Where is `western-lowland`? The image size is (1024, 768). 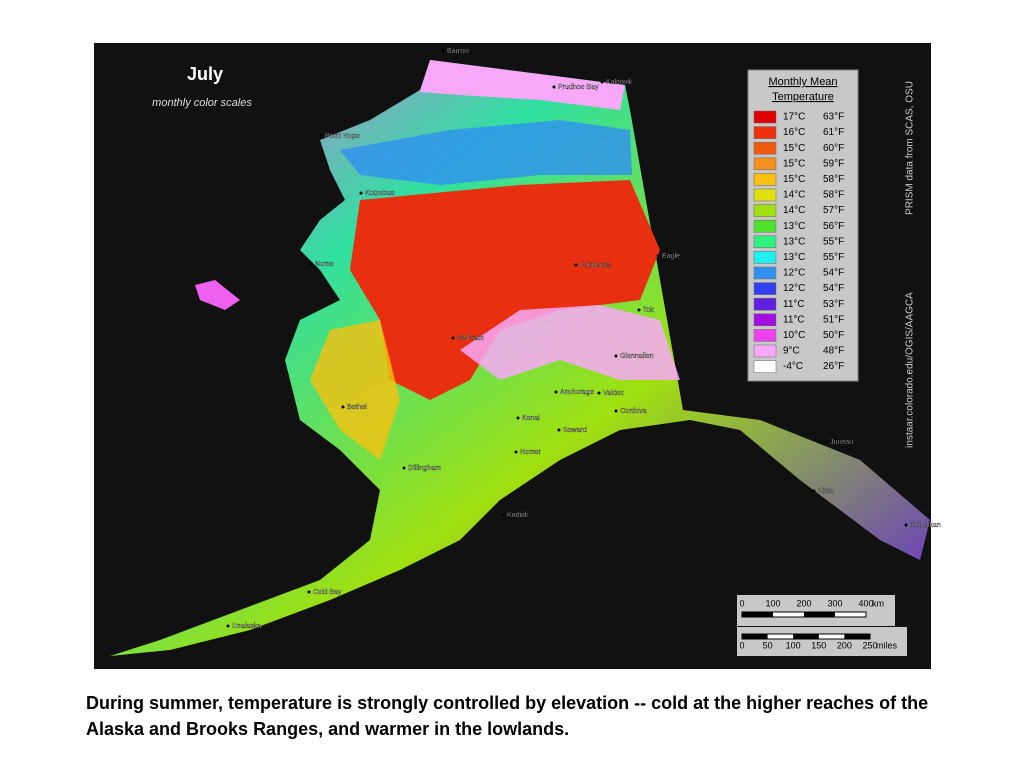
western-lowland is located at coordinates (355, 390).